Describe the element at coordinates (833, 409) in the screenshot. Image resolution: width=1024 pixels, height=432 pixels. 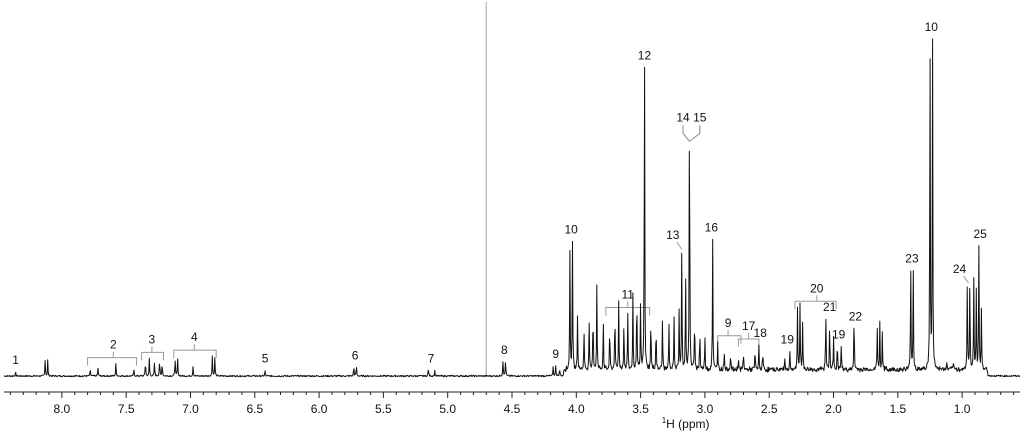
I see `x-tick-label: 2.0` at that location.